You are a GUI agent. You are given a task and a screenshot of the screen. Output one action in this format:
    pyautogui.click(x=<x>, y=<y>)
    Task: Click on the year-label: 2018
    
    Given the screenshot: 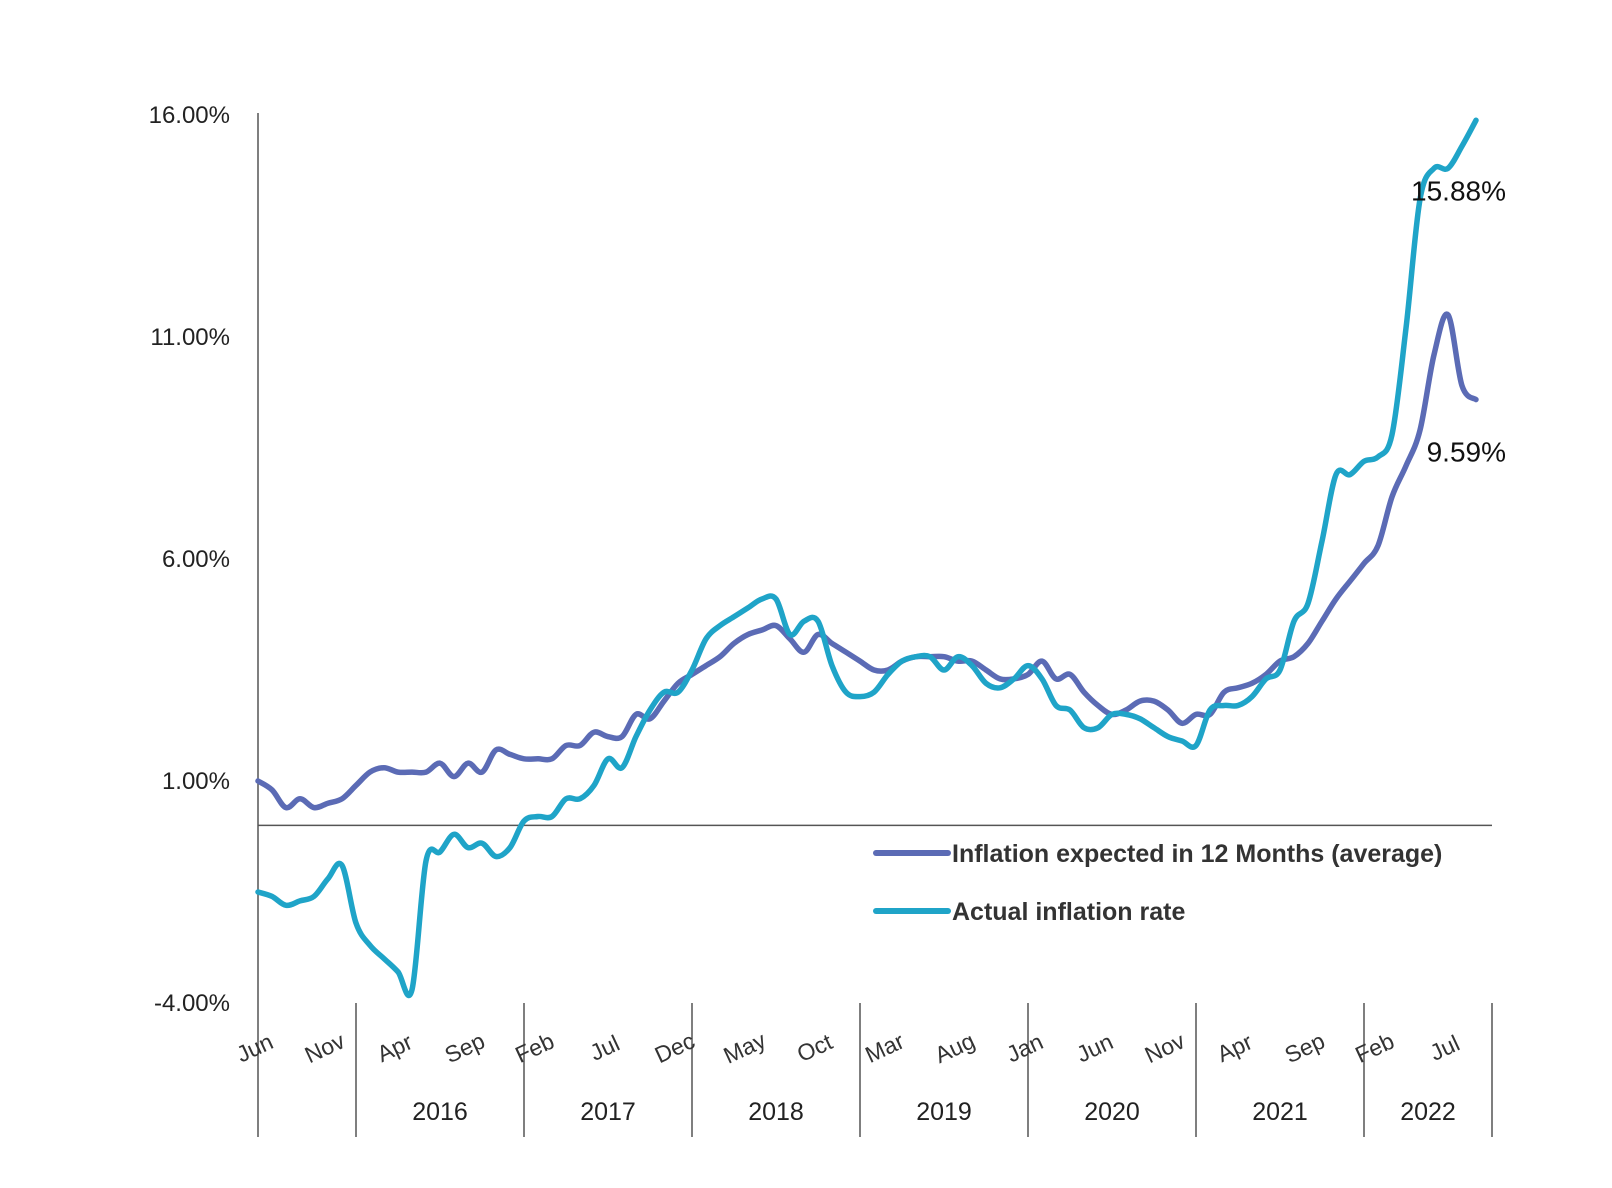 What is the action you would take?
    pyautogui.click(x=776, y=1112)
    